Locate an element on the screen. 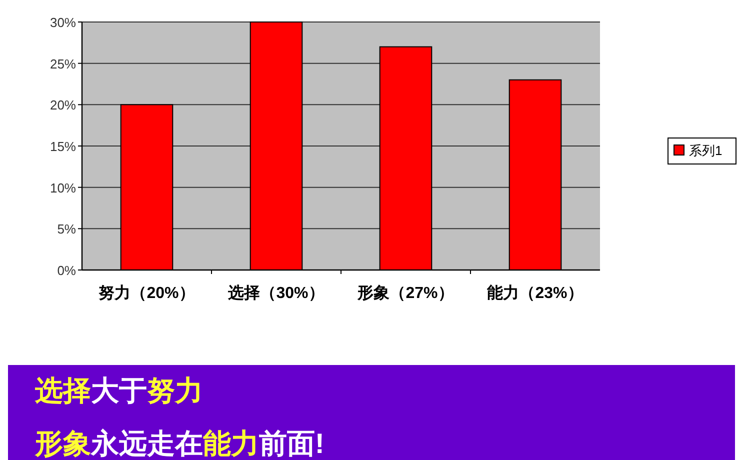 This screenshot has width=750, height=460. xtick: 能力（23%） is located at coordinates (535, 293).